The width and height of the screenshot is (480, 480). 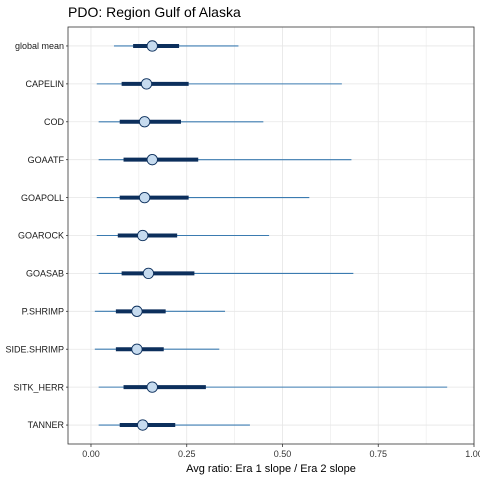 I want to click on y-tick-label: SIDE.SHRIMP, so click(x=34, y=349).